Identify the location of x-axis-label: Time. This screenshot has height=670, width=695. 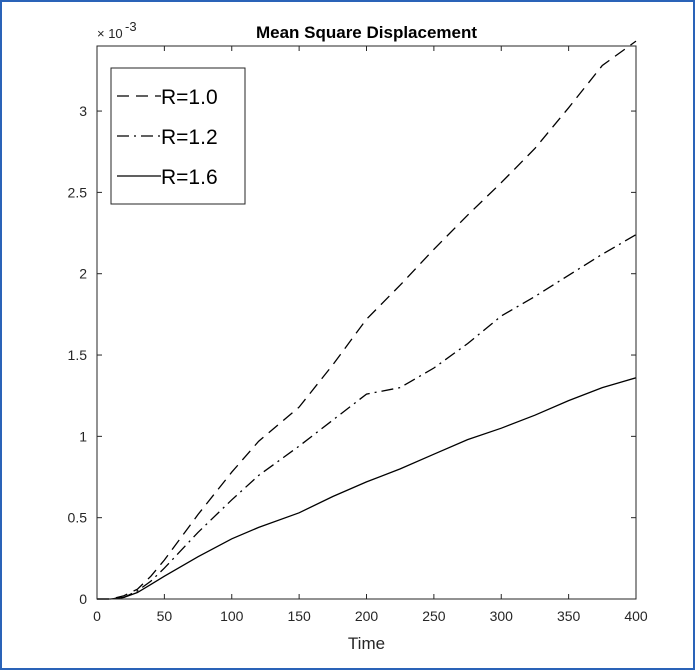
(366, 643).